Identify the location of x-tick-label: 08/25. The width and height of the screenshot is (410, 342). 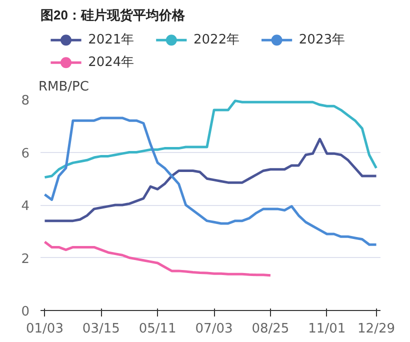
(271, 329).